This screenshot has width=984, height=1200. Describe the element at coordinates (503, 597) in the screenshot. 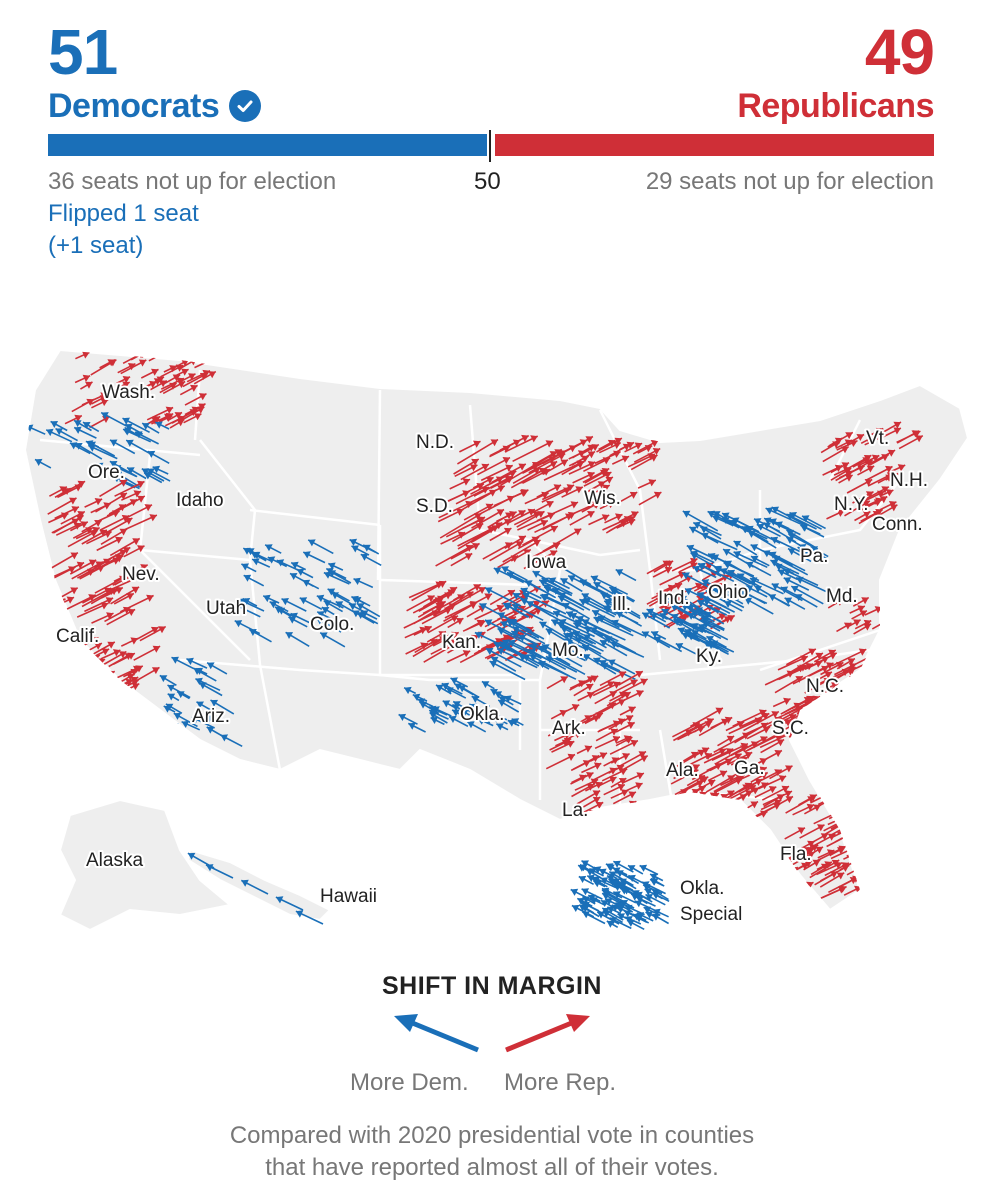

I see `dem-shift-arrow` at that location.